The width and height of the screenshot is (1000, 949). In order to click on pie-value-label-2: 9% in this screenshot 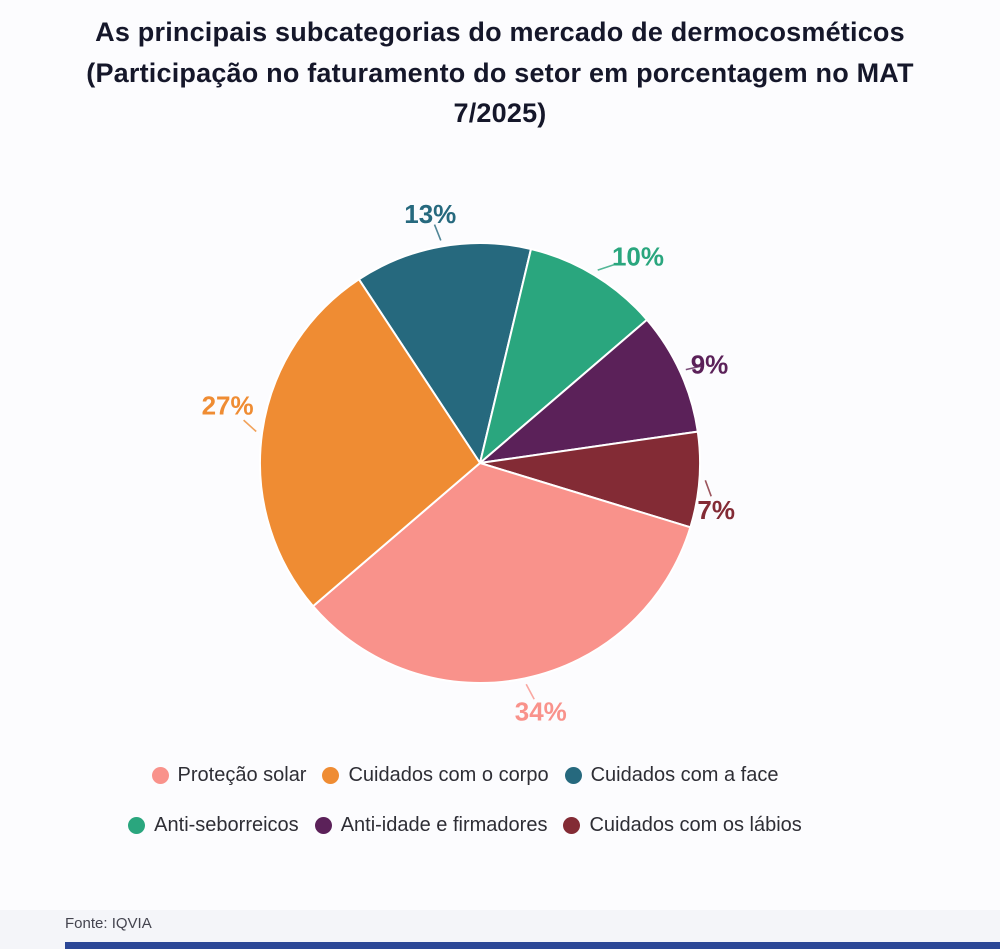, I will do `click(710, 364)`.